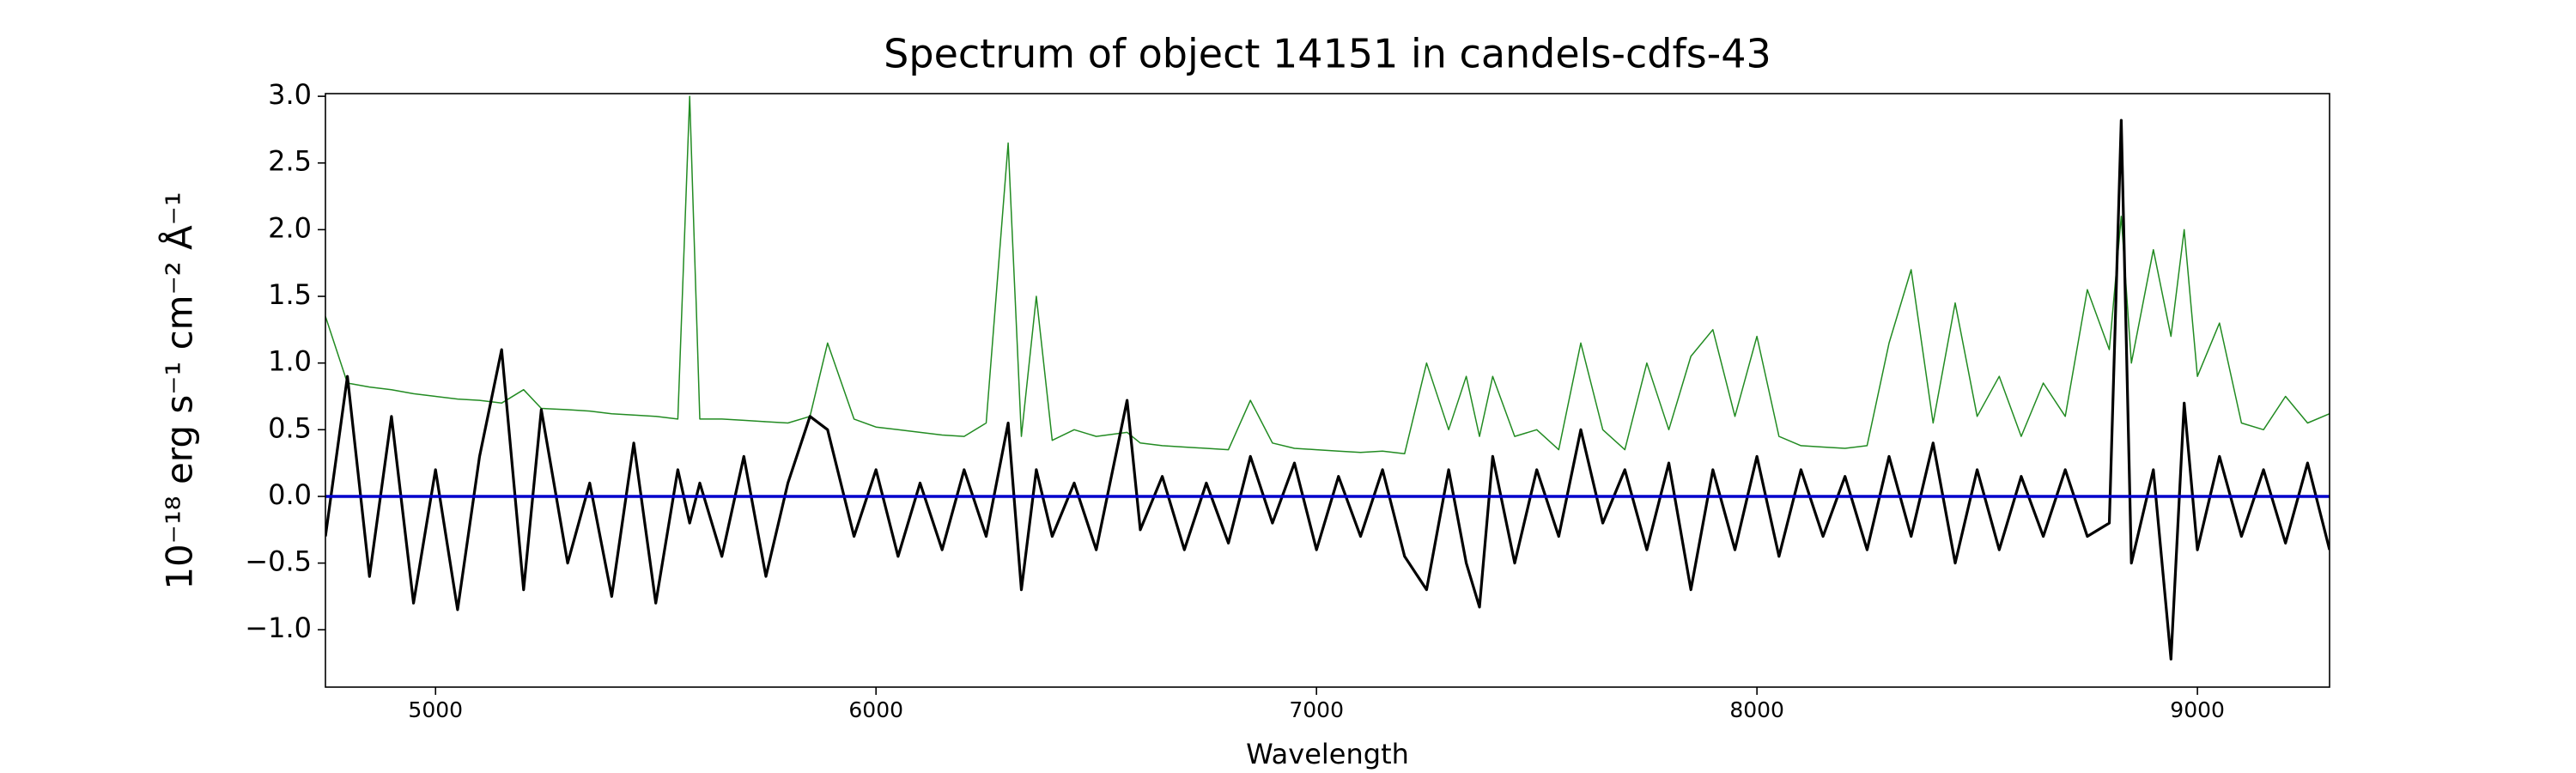 This screenshot has height=773, width=2576. I want to click on y-tick-label: 2.5, so click(290, 161).